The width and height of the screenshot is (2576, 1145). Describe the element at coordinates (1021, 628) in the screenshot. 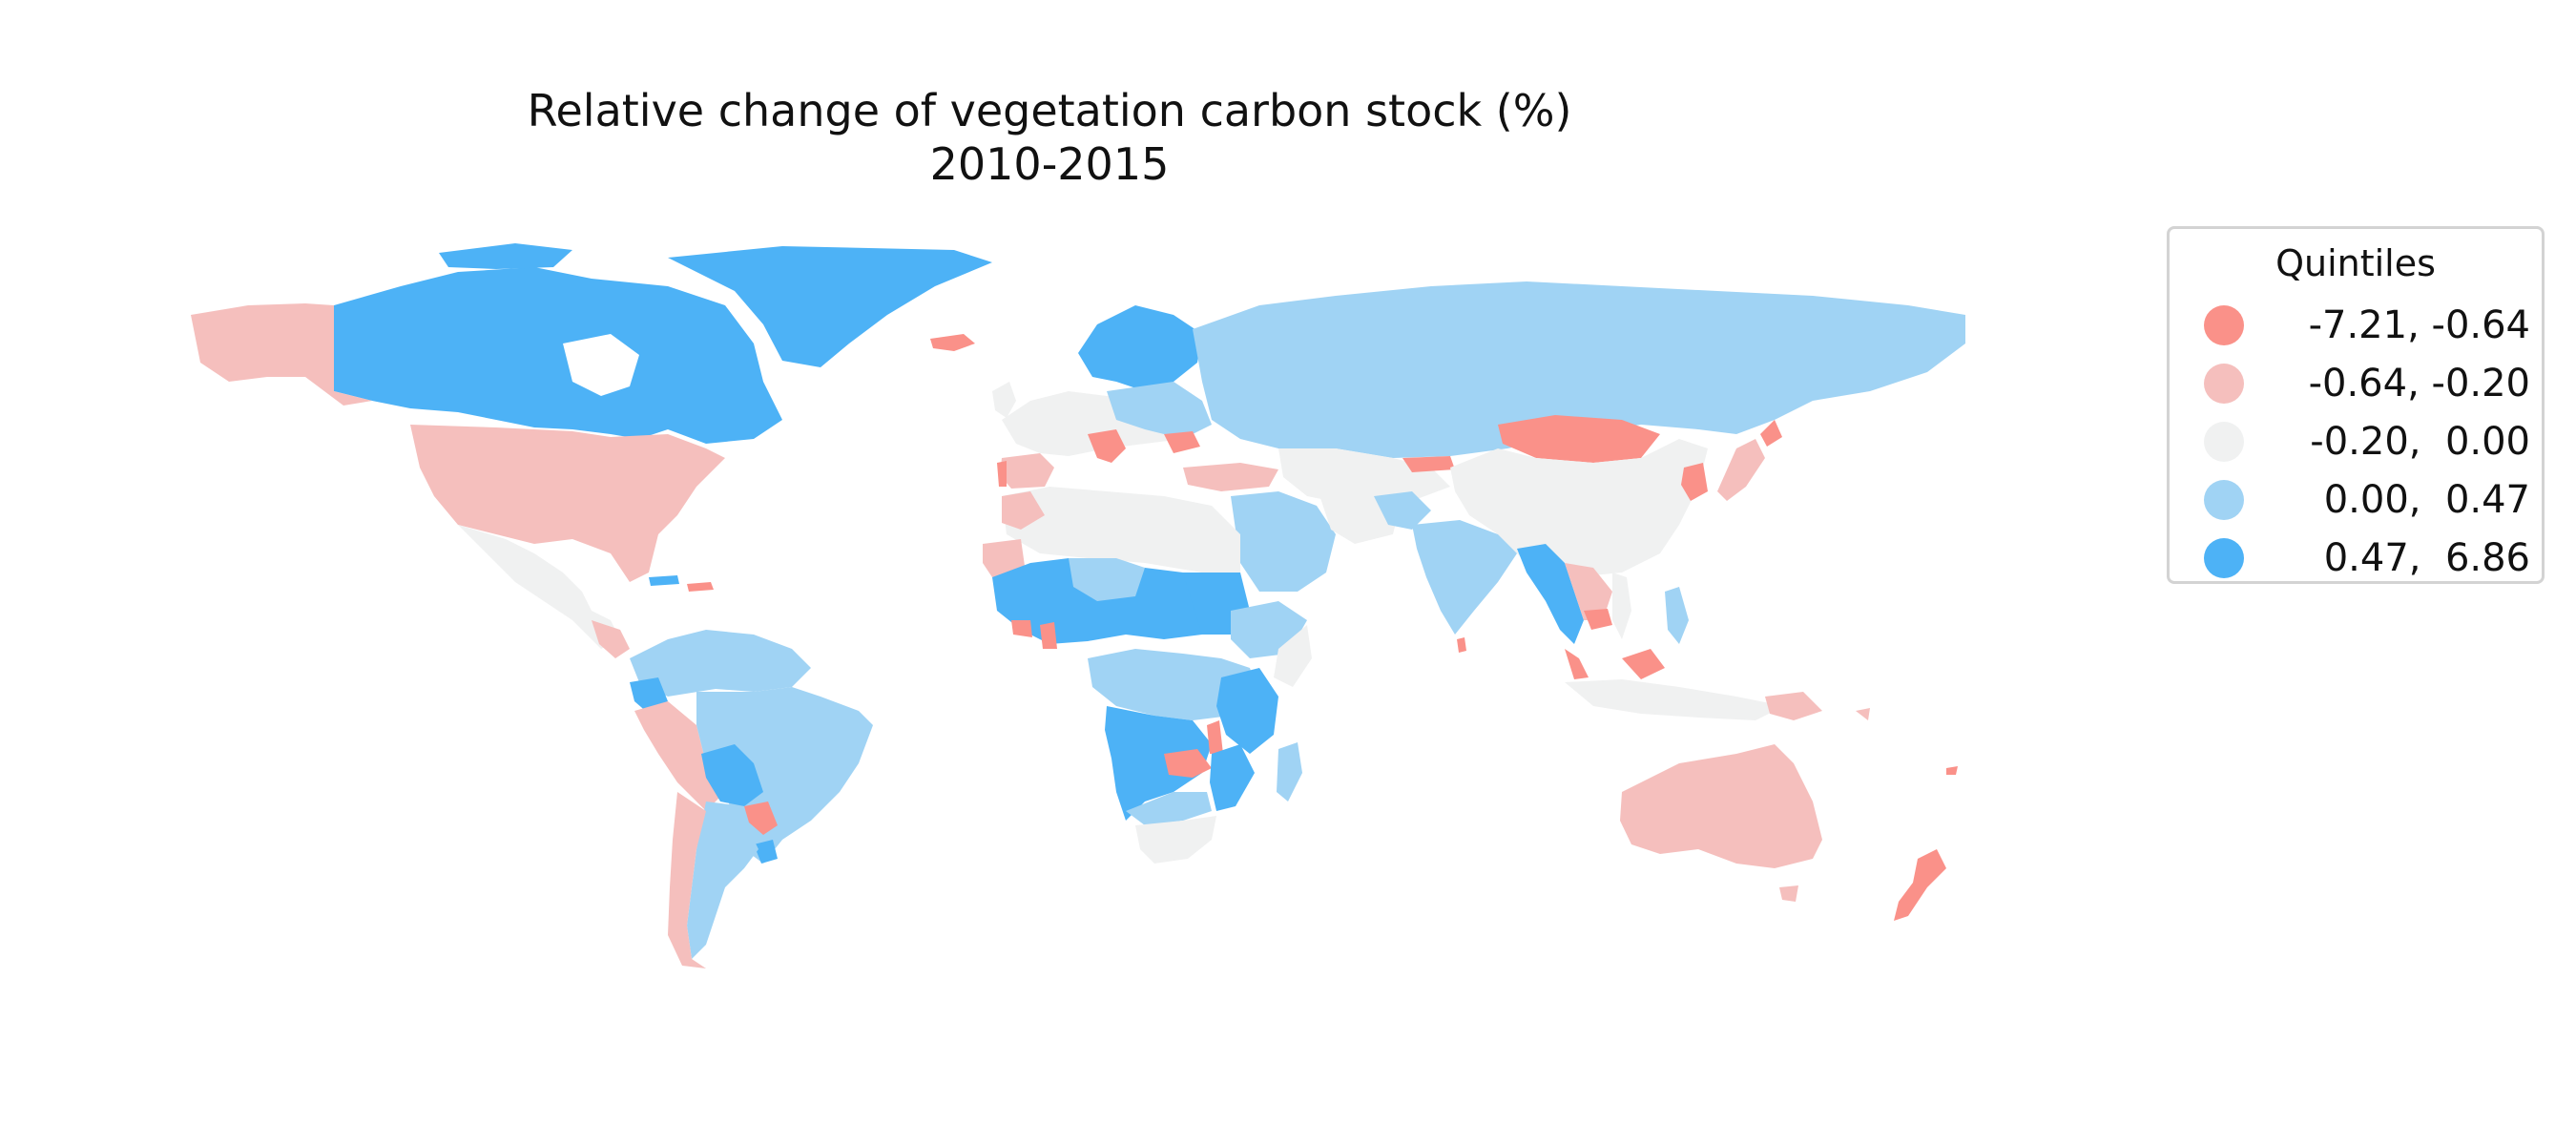

I see `region-liberia` at that location.